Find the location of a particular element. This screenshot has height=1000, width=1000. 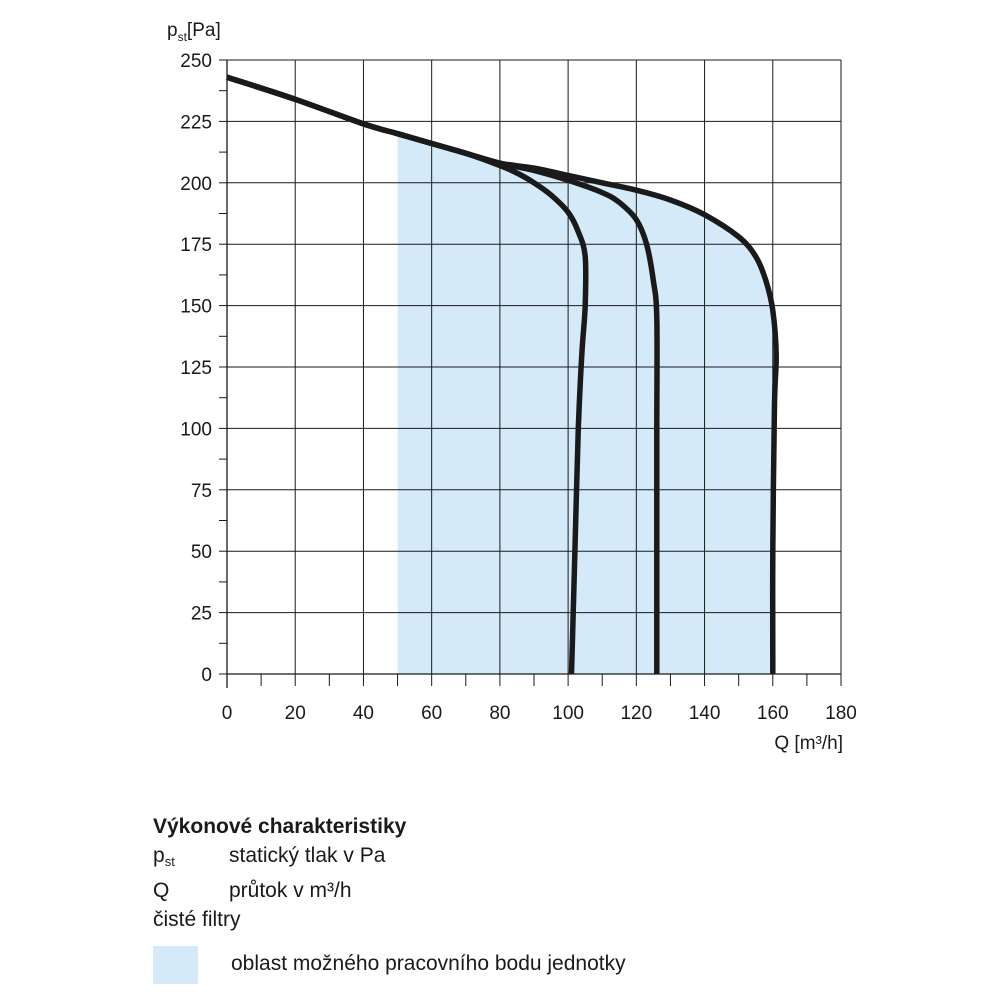

swatch-label: oblast možného pracovního bodu jednotky is located at coordinates (428, 963).